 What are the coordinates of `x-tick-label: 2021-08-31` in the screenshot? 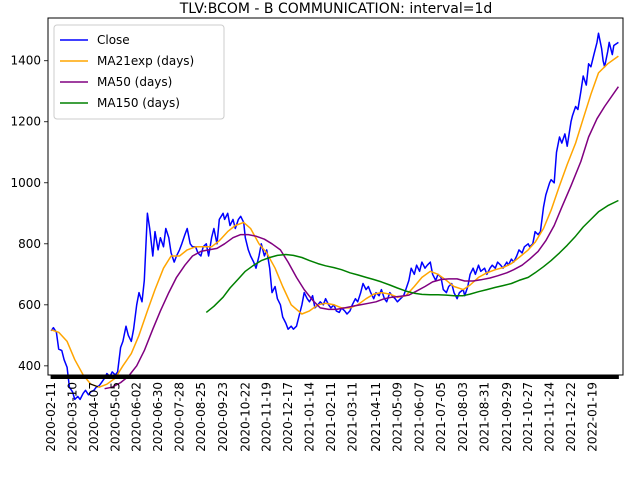 It's located at (485, 417).